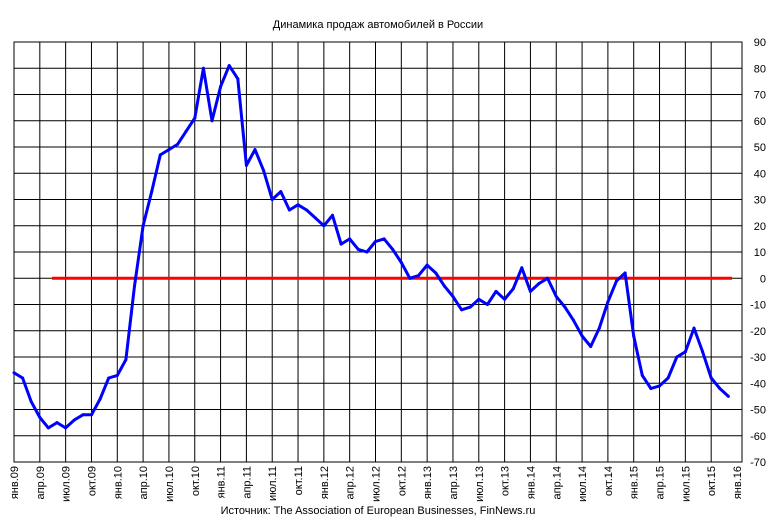 The image size is (780, 527). Describe the element at coordinates (760, 43) in the screenshot. I see `y-tick-label: 90` at that location.